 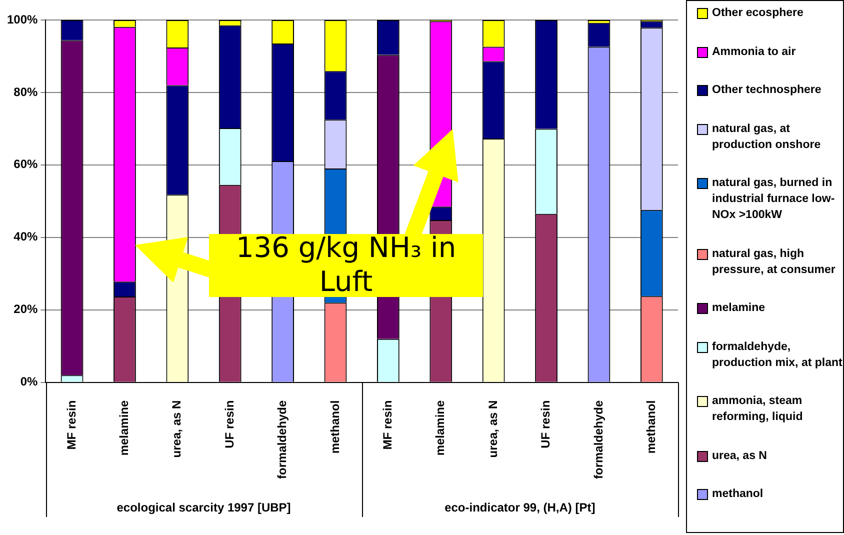 What do you see at coordinates (26, 309) in the screenshot?
I see `y-tick-label: 20%` at bounding box center [26, 309].